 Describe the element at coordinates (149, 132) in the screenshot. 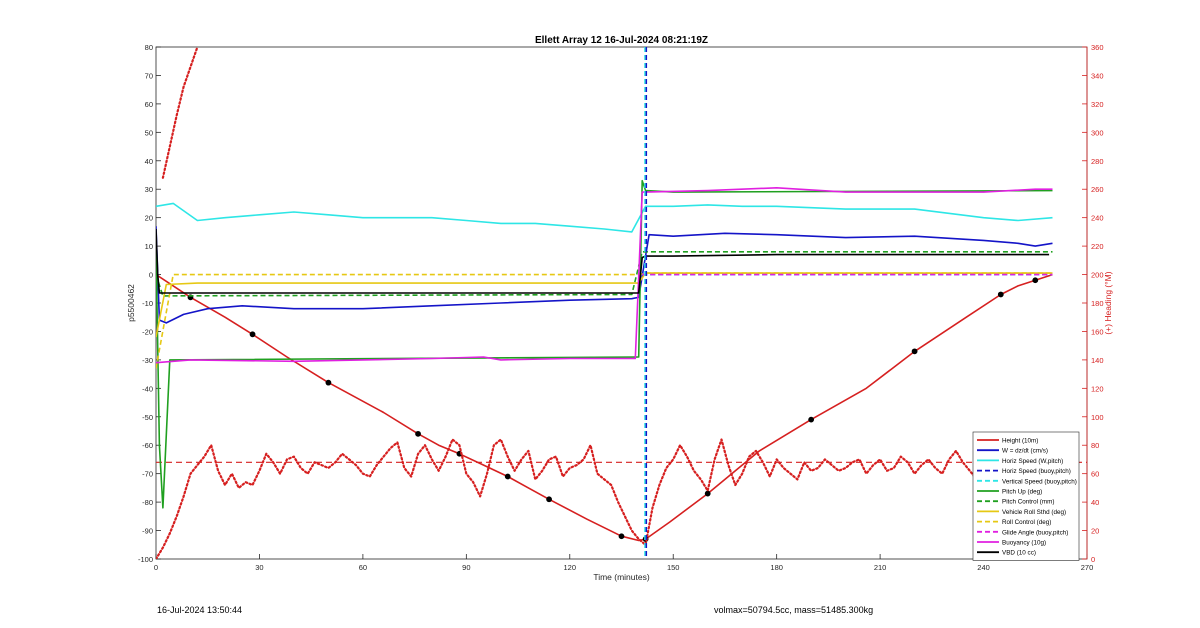

I see `y-tick-label: 50` at that location.